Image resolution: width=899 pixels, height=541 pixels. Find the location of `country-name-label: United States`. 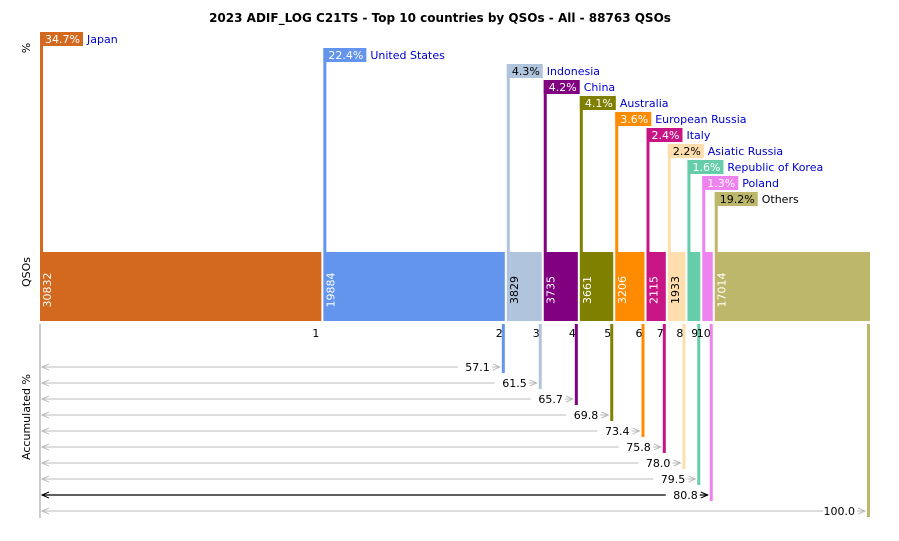

country-name-label: United States is located at coordinates (407, 55).